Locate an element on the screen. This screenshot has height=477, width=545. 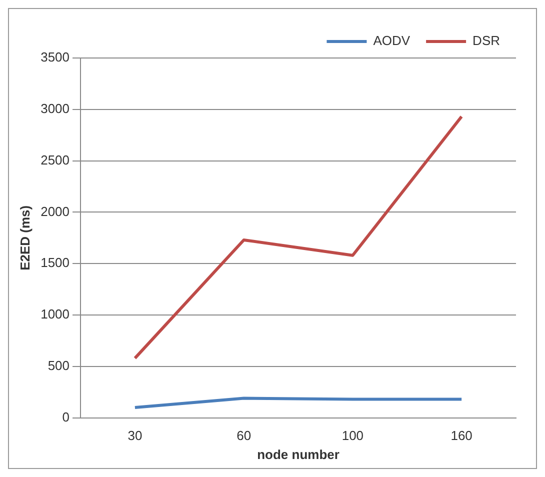
y-axis-title: E2ED (ms) is located at coordinates (24, 237).